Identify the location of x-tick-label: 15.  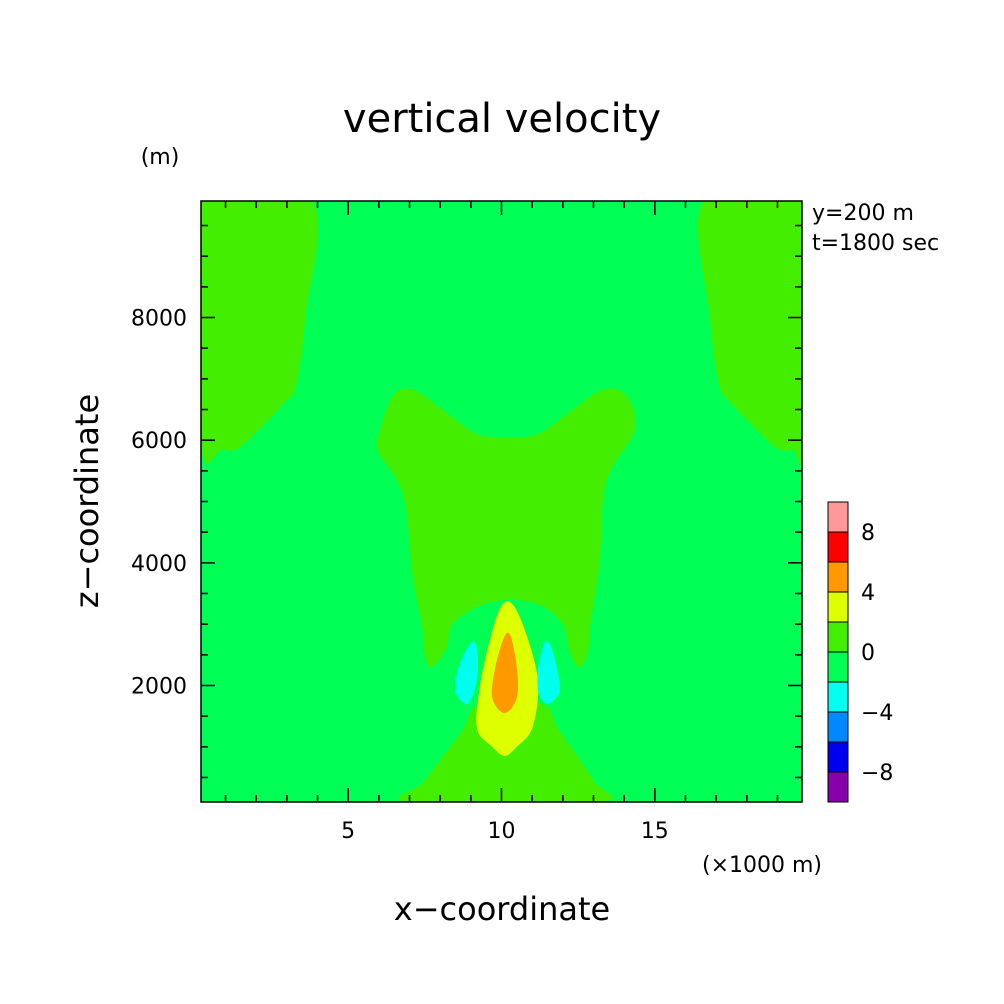
(655, 831).